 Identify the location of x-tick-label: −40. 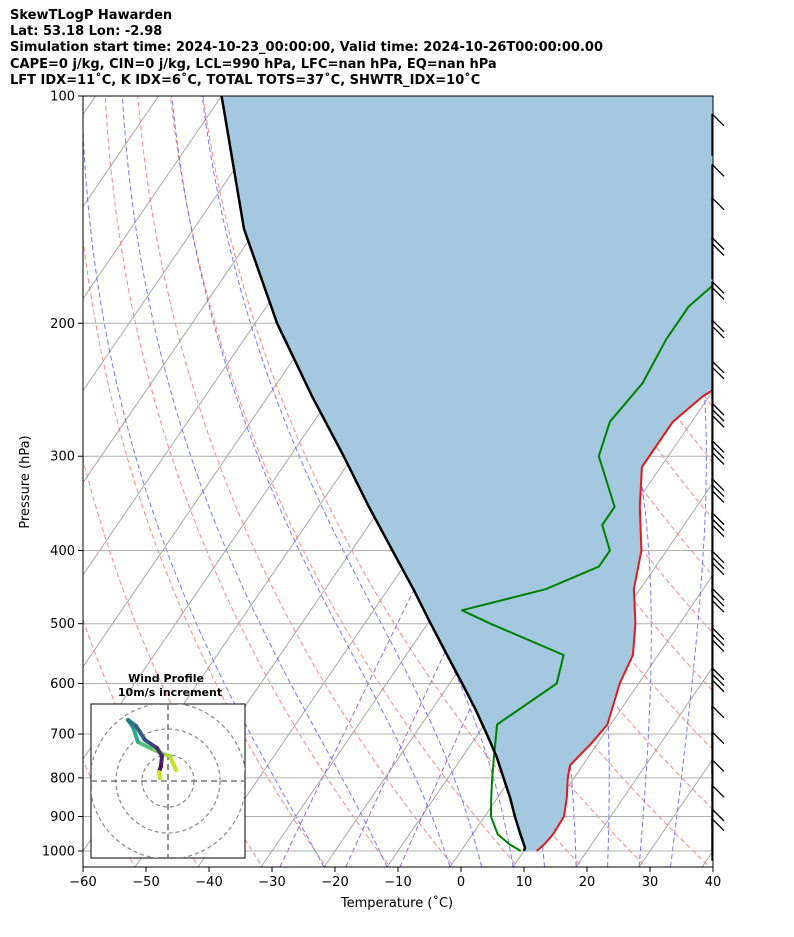
(208, 882).